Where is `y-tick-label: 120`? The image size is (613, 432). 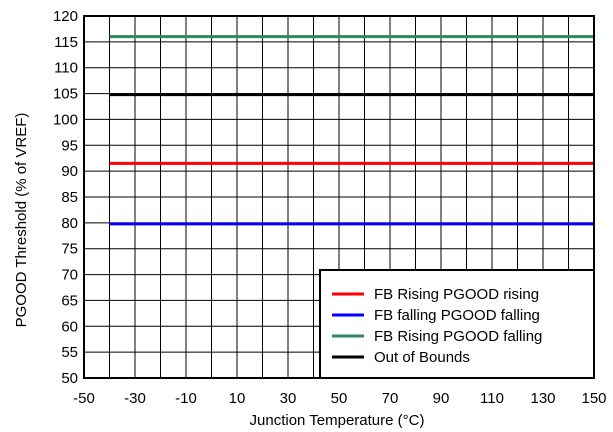
y-tick-label: 120 is located at coordinates (65, 16).